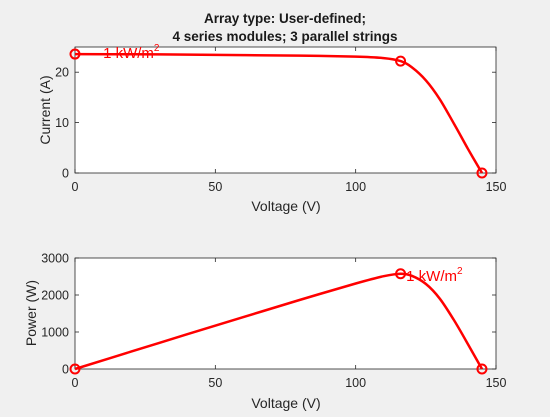  Describe the element at coordinates (55, 333) in the screenshot. I see `power-y-tick-label: 1000` at that location.